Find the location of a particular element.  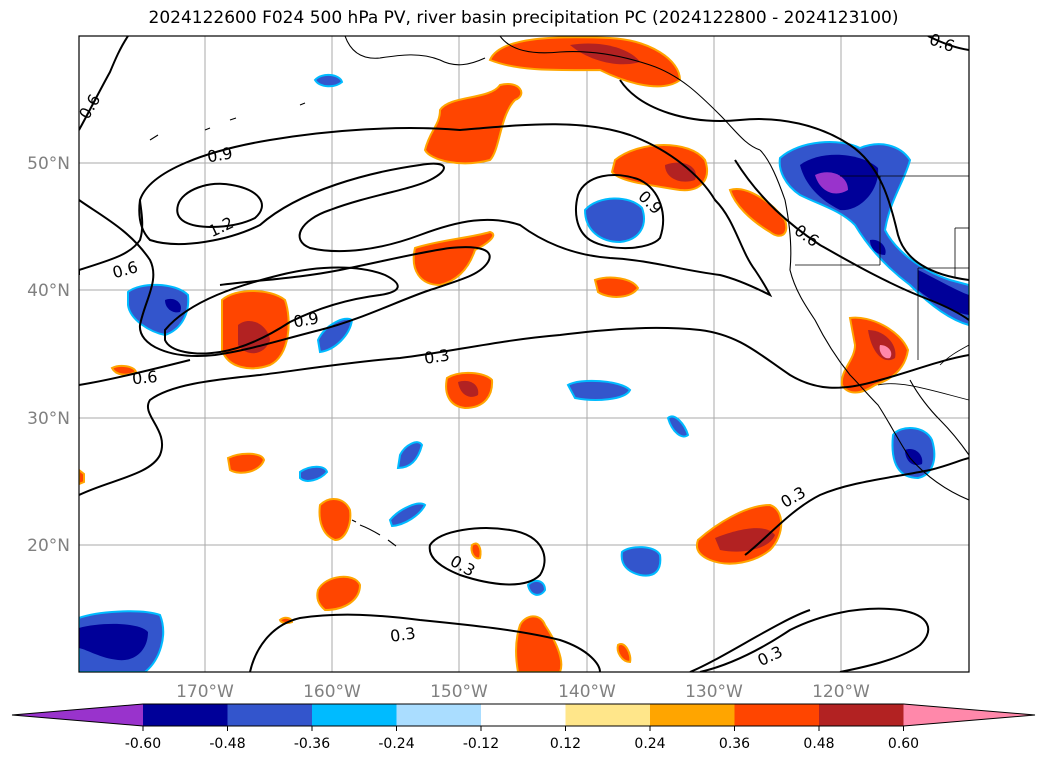

contour-0.6-corner is located at coordinates (104, 83).